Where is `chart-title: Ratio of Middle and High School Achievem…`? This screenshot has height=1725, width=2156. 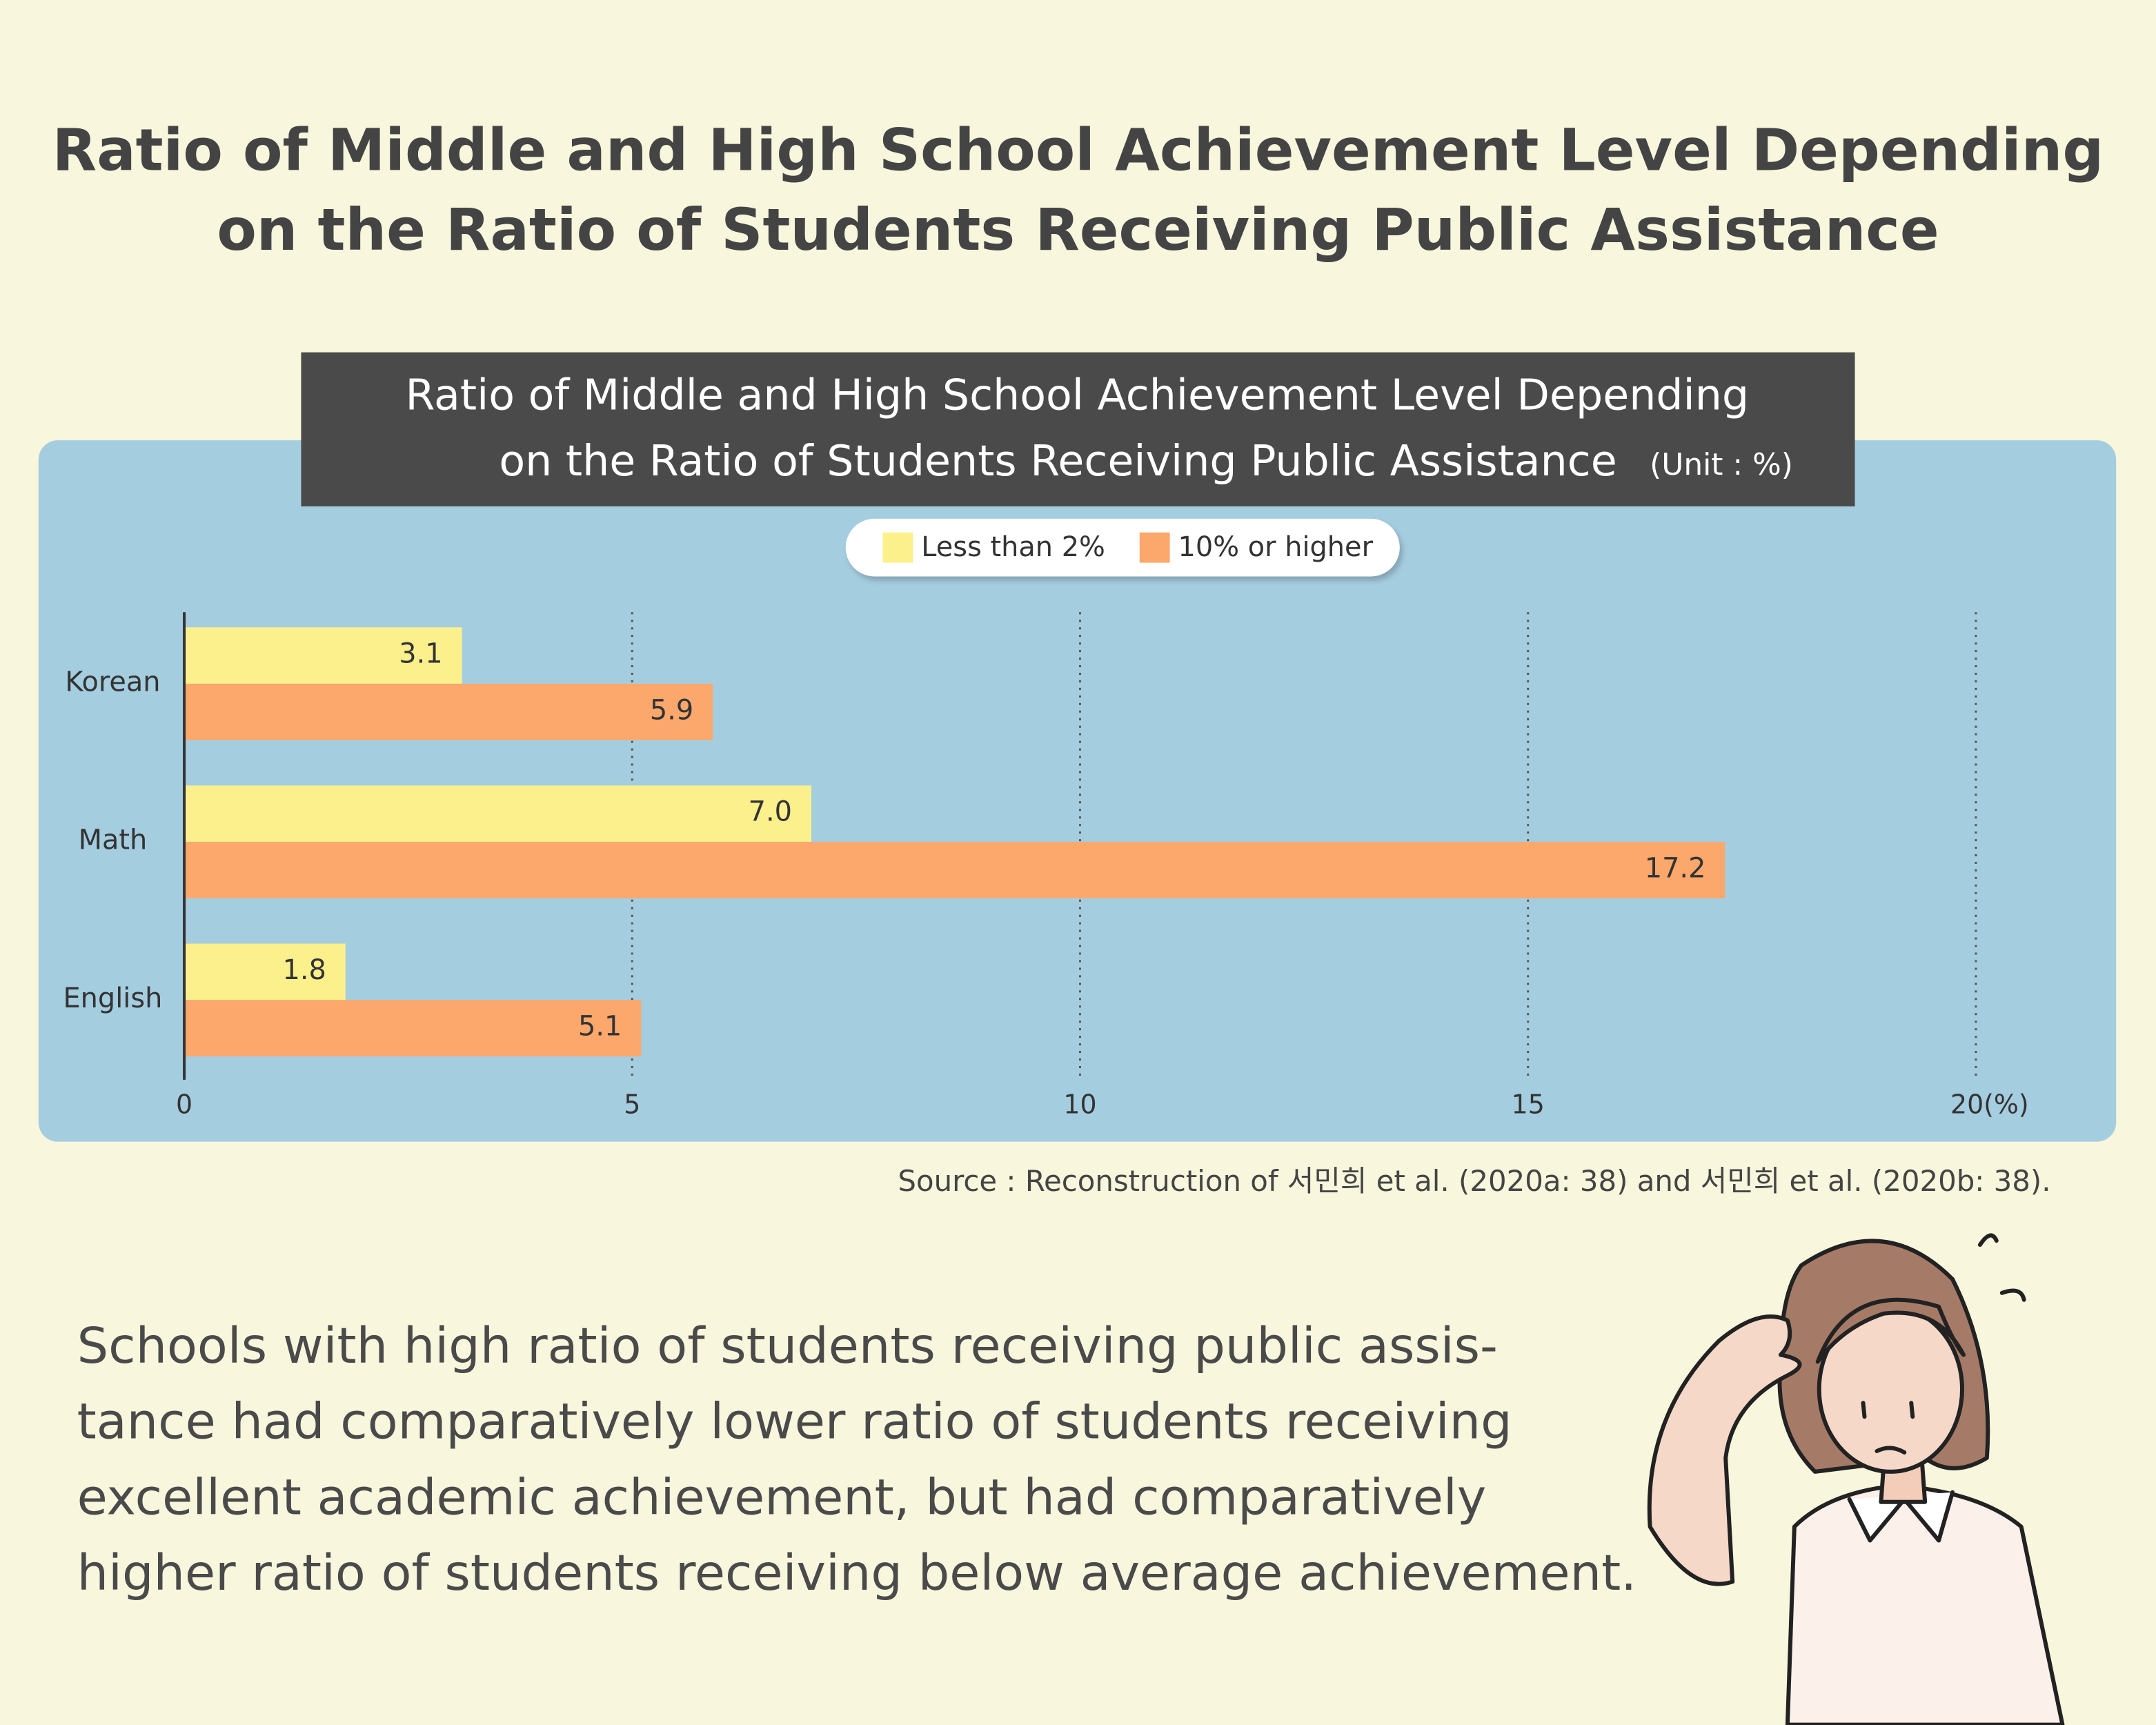 chart-title: Ratio of Middle and High School Achievem… is located at coordinates (1077, 395).